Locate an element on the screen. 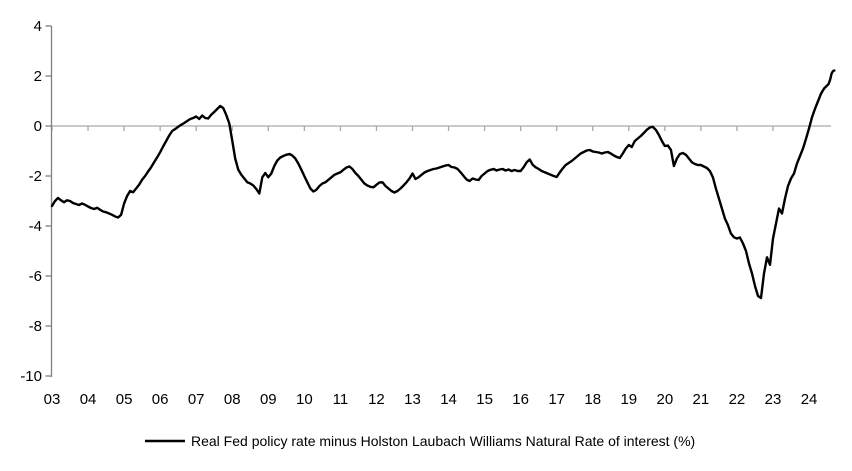 Image resolution: width=852 pixels, height=471 pixels. x-tick-label: 24 is located at coordinates (809, 399).